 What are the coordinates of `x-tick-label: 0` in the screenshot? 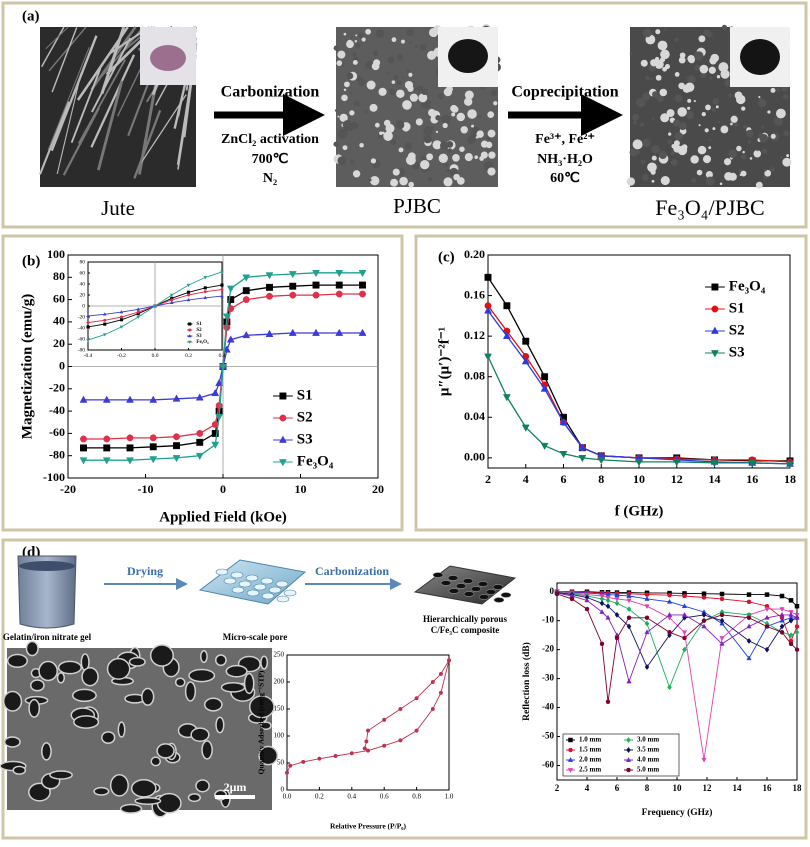 It's located at (223, 489).